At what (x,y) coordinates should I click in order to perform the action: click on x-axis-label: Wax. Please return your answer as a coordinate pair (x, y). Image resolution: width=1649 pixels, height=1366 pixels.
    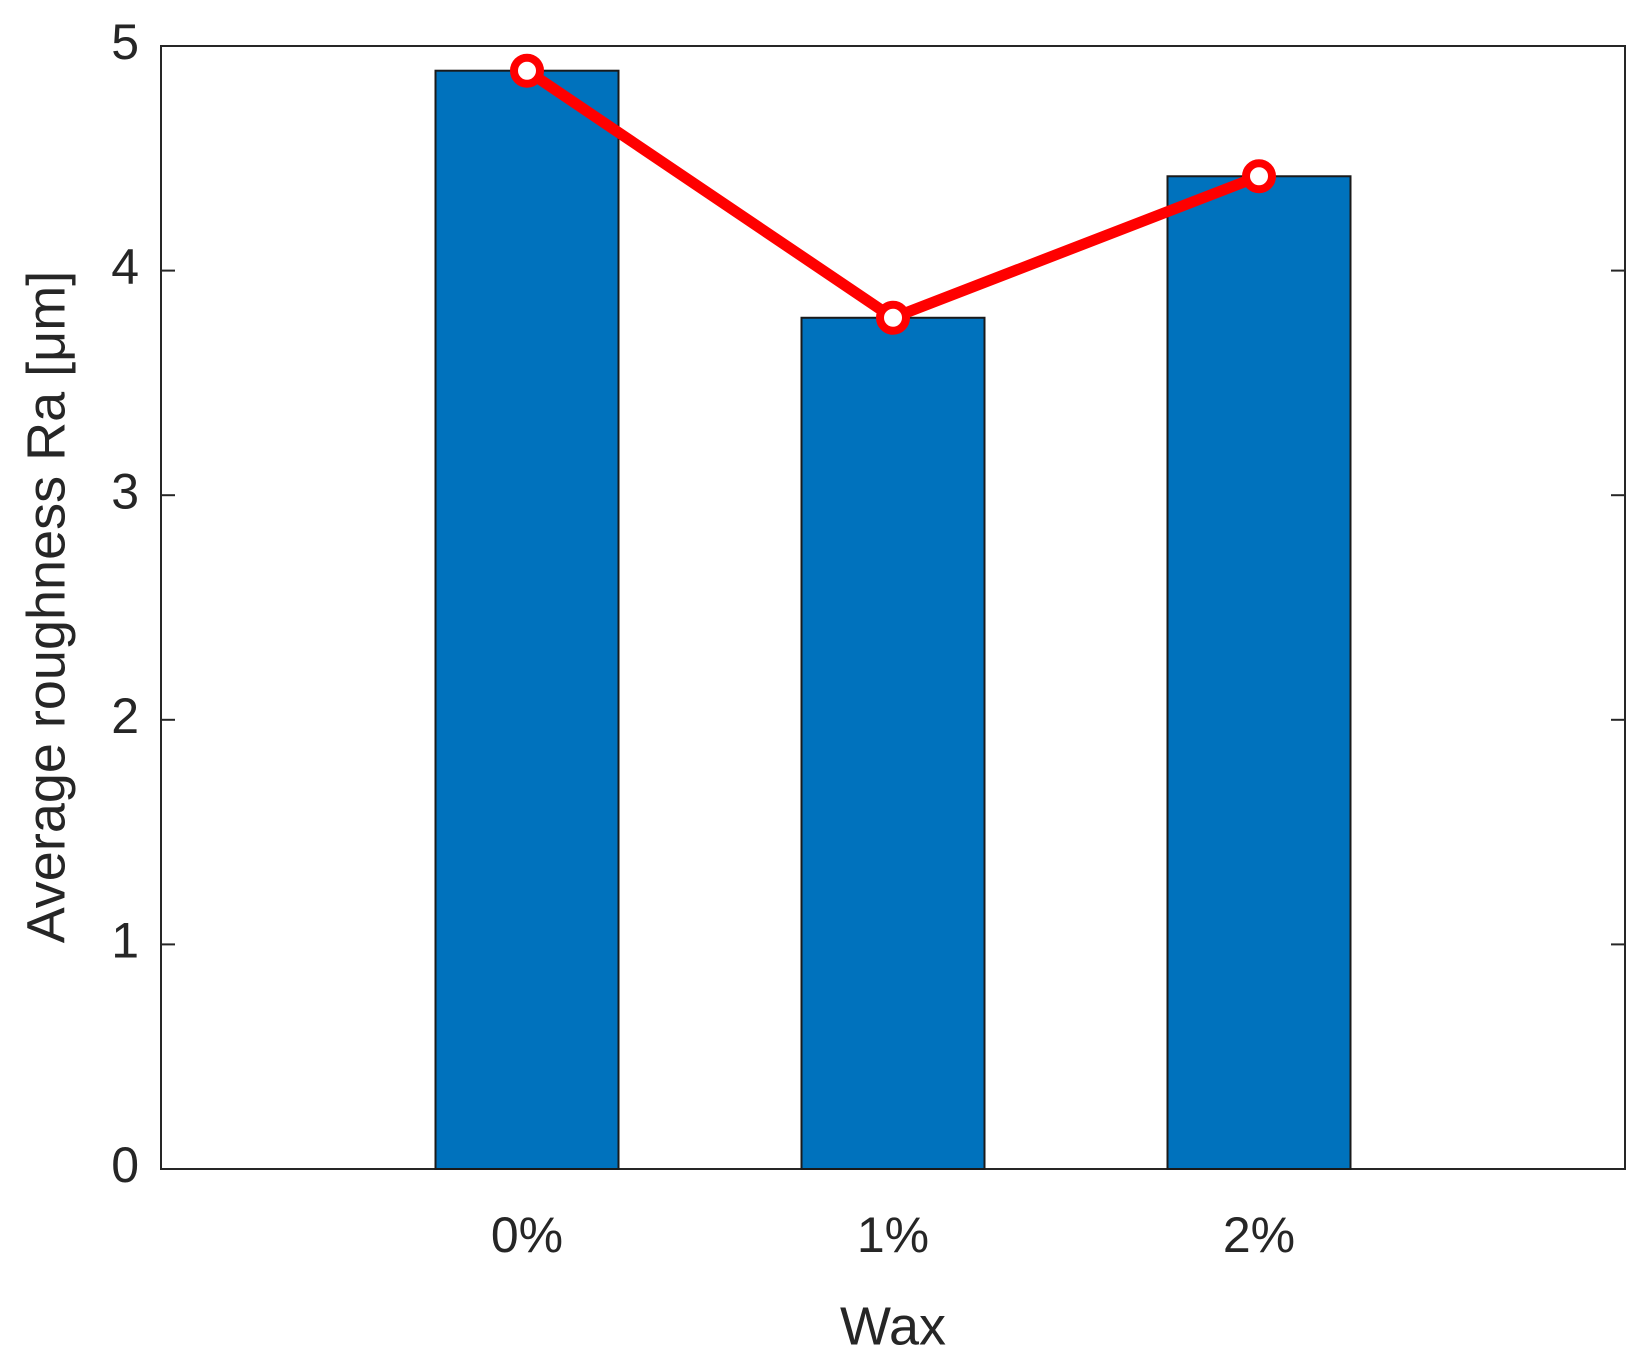
    Looking at the image, I should click on (893, 1326).